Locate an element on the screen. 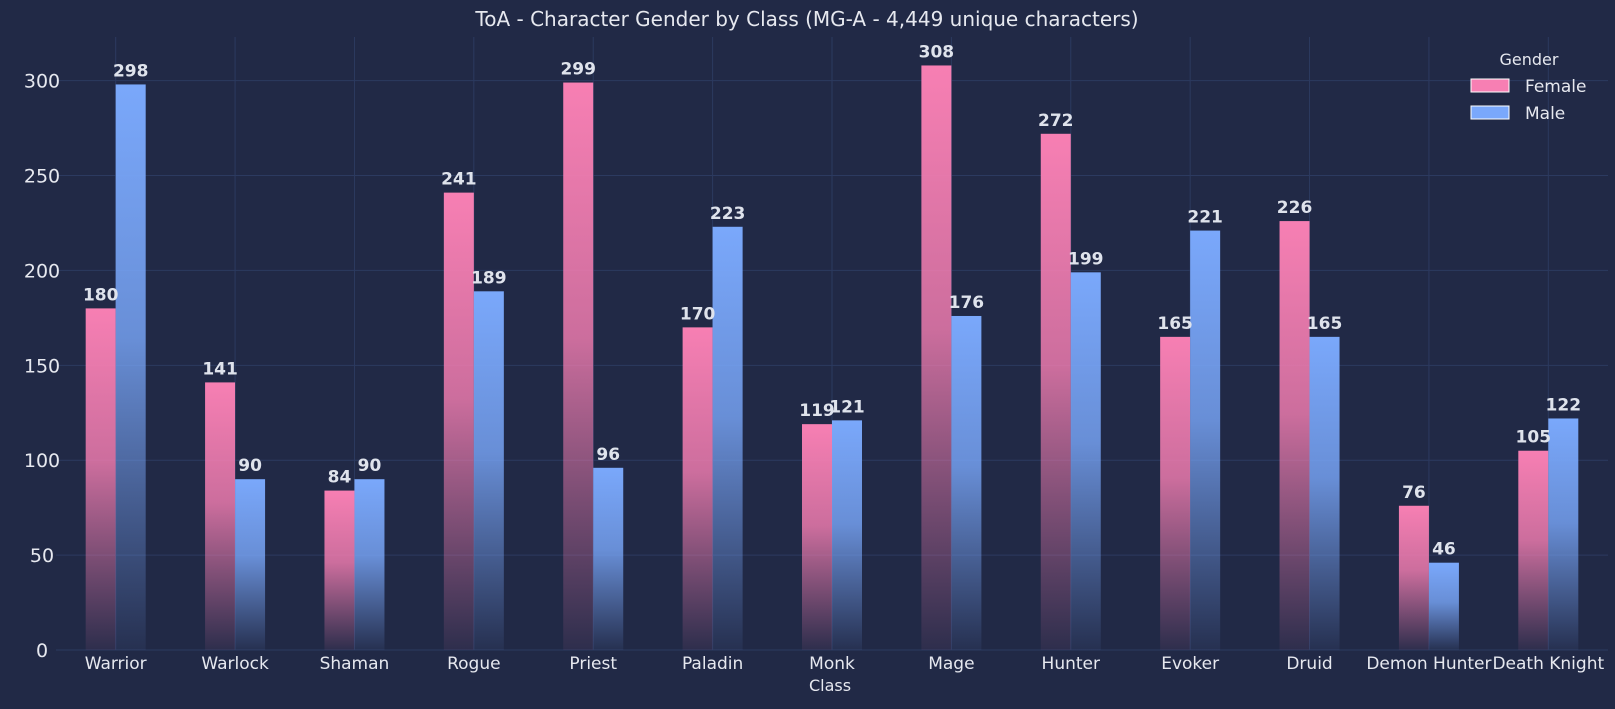 This screenshot has width=1615, height=709. x-tick-label: Death Knight is located at coordinates (1548, 664).